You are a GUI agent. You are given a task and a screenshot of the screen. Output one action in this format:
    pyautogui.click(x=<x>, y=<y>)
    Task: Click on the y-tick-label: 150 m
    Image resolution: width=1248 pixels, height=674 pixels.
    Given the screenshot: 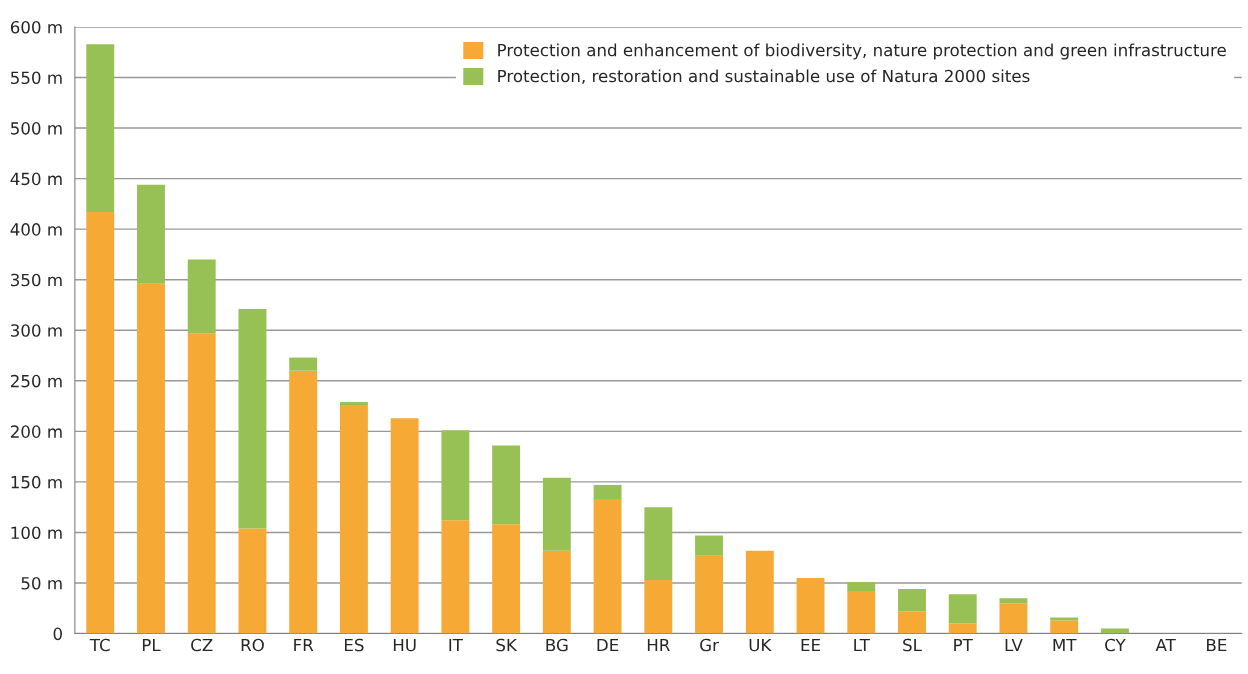 What is the action you would take?
    pyautogui.click(x=36, y=482)
    